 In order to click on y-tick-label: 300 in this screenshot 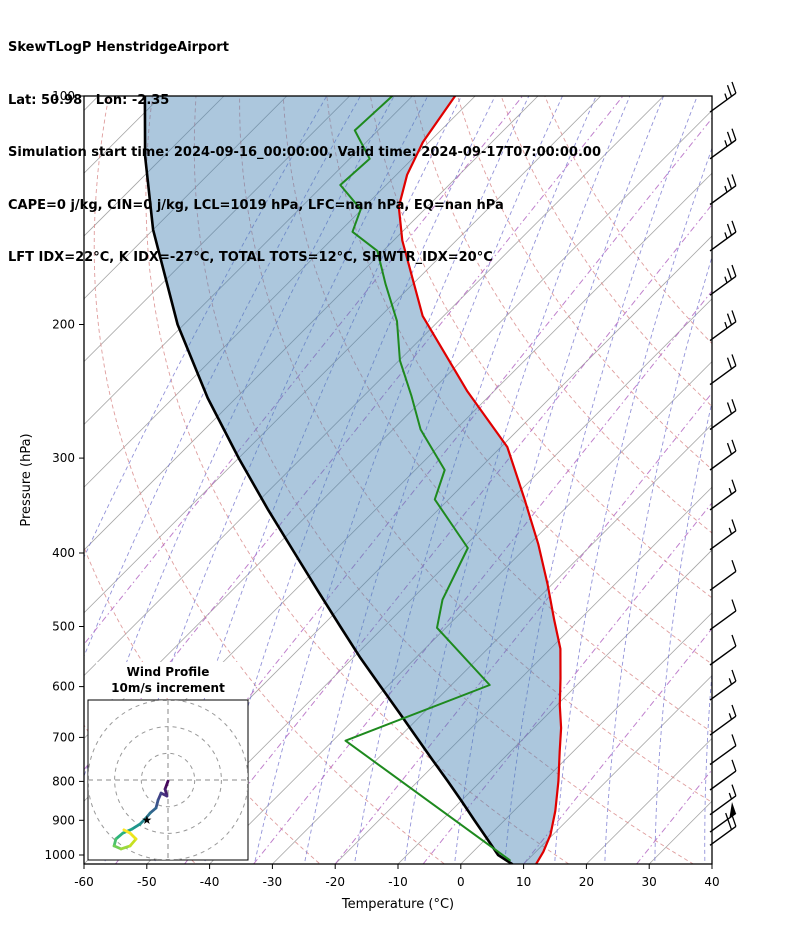, I will do `click(63, 458)`.